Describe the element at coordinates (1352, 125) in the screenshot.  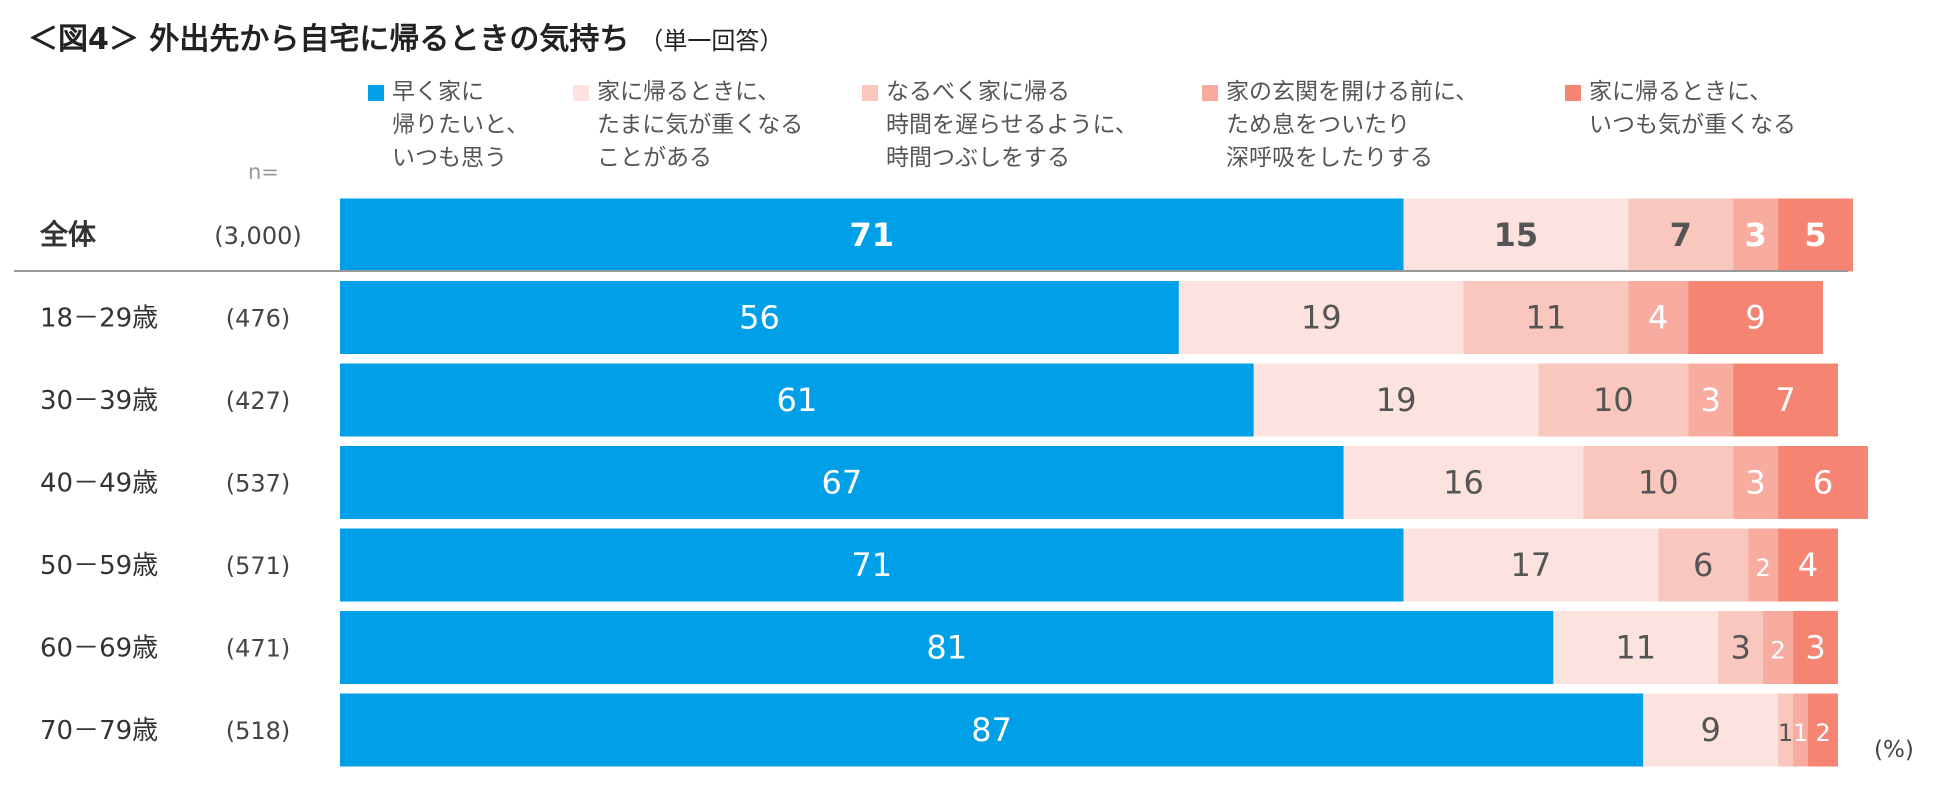
I see `legend-label-sigh-at-door: 家の玄関を開ける前に、 ため息をついたり 深呼吸をしたりする` at that location.